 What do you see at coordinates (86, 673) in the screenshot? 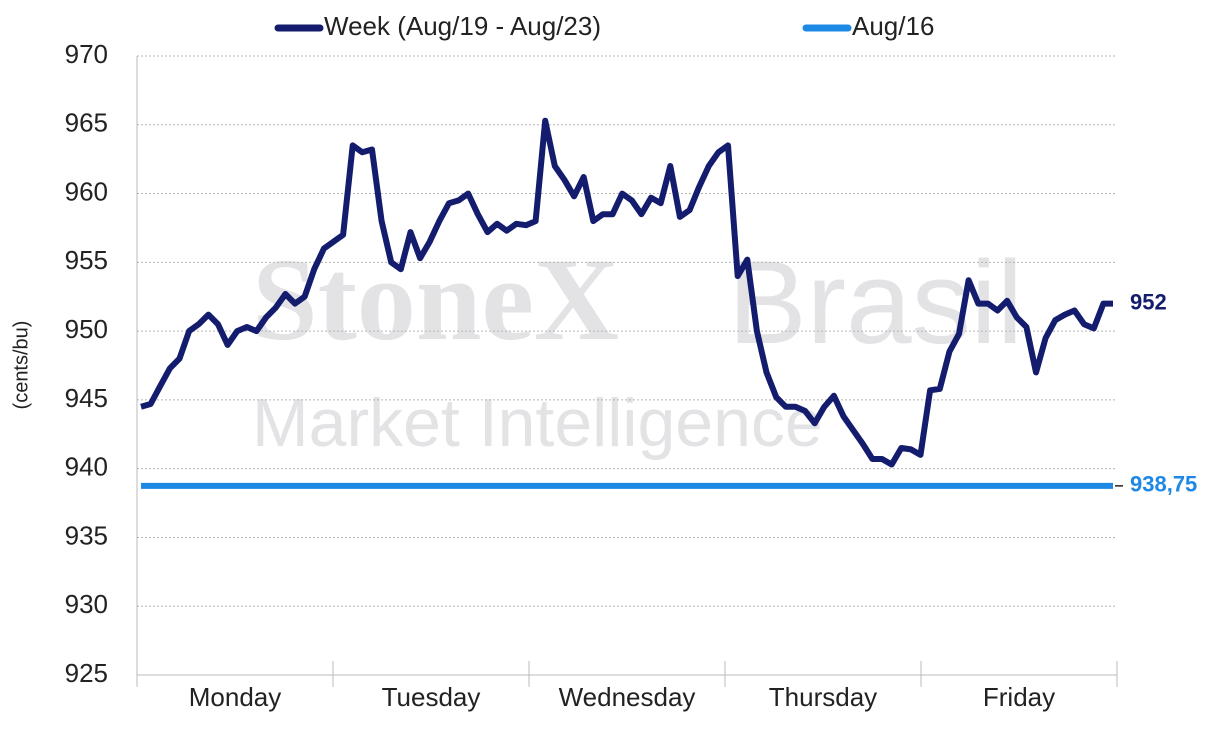
I see `y-tick-label: 925` at bounding box center [86, 673].